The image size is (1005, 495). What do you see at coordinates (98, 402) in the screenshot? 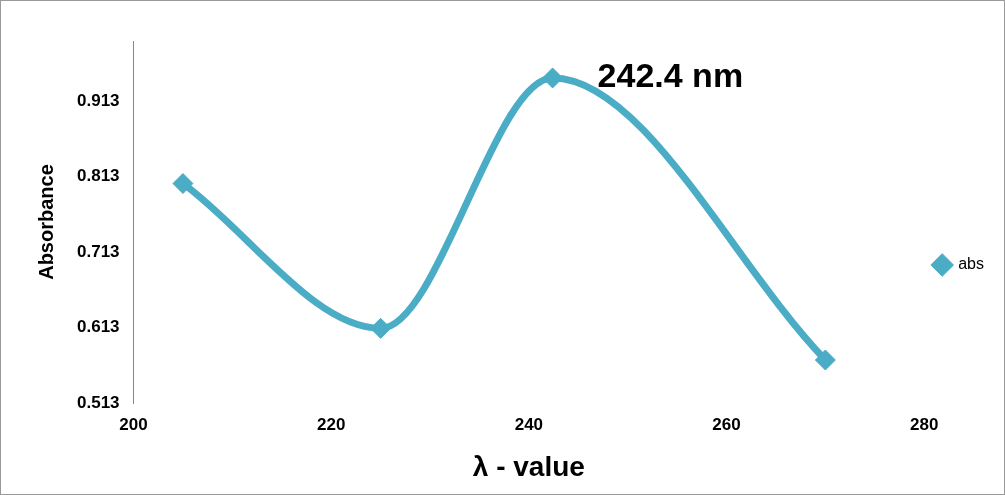
I see `y-tick-label: 0.513` at bounding box center [98, 402].